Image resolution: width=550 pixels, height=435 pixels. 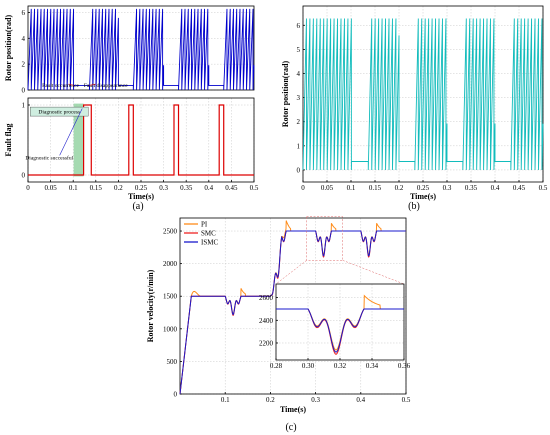 I want to click on tick-label-y: 500, so click(x=172, y=362).